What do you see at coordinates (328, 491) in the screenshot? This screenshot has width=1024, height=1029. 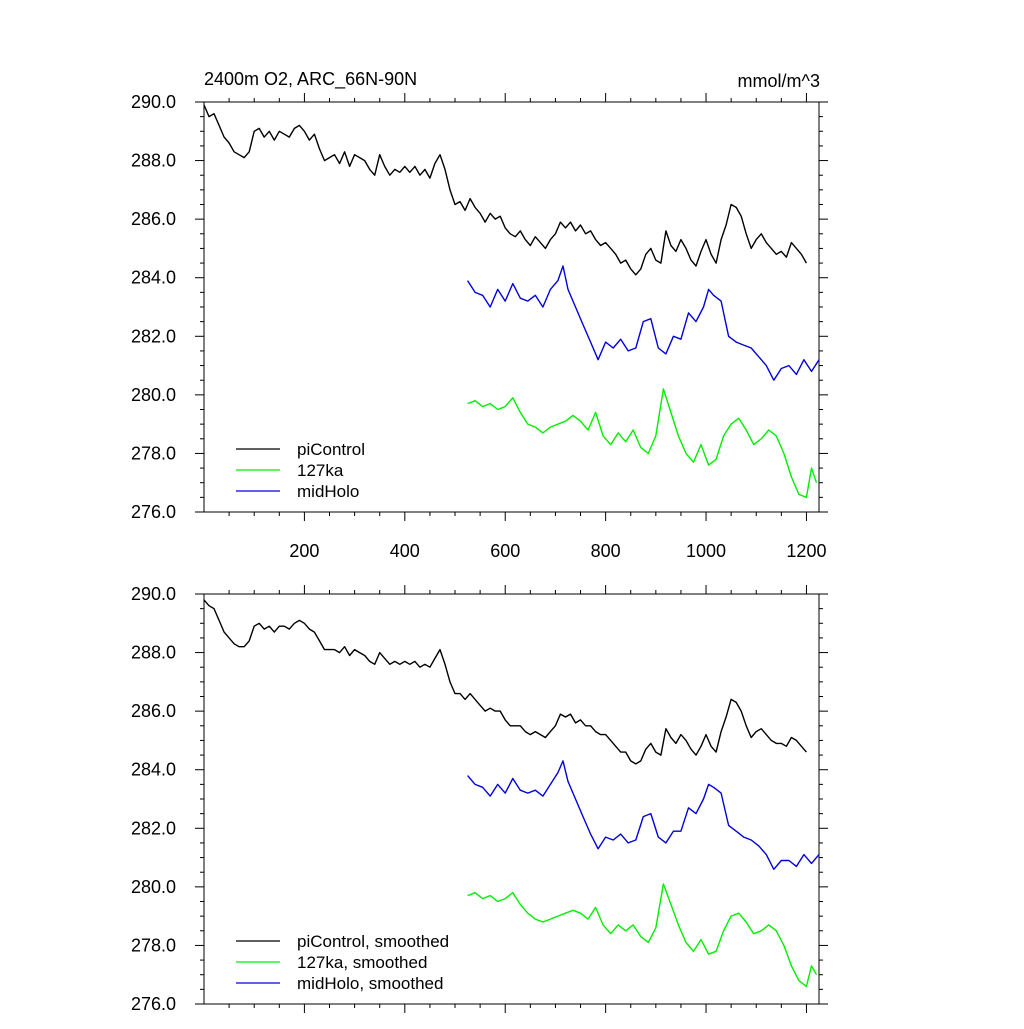 I see `legend-label-midholo: midHolo` at bounding box center [328, 491].